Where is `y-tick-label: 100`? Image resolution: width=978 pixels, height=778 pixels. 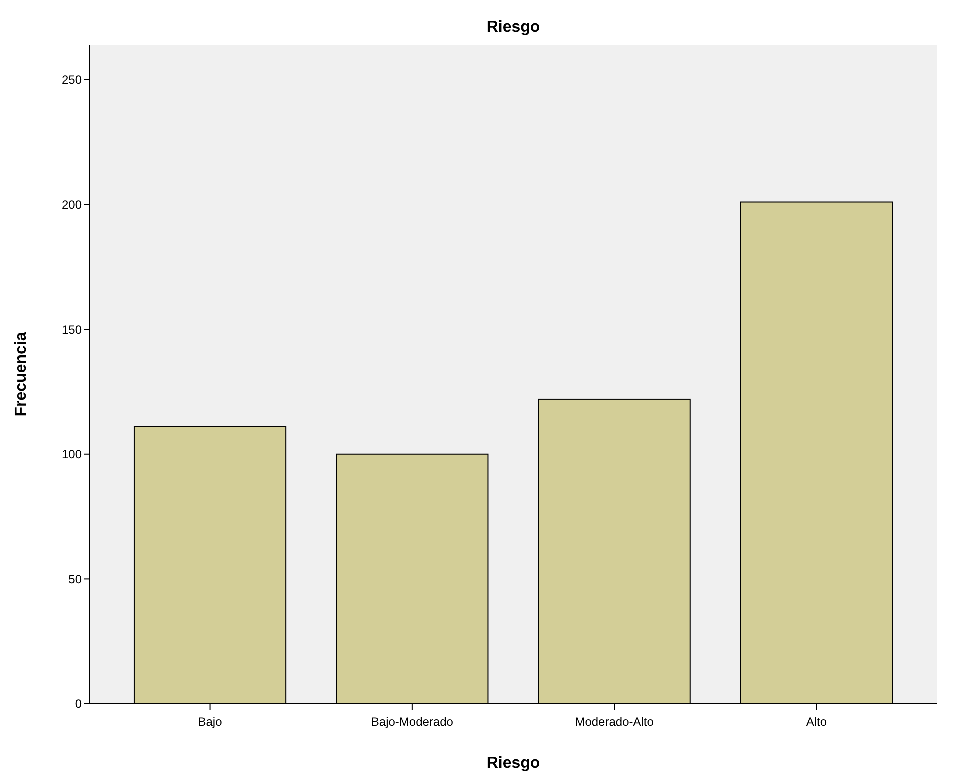 y-tick-label: 100 is located at coordinates (72, 455).